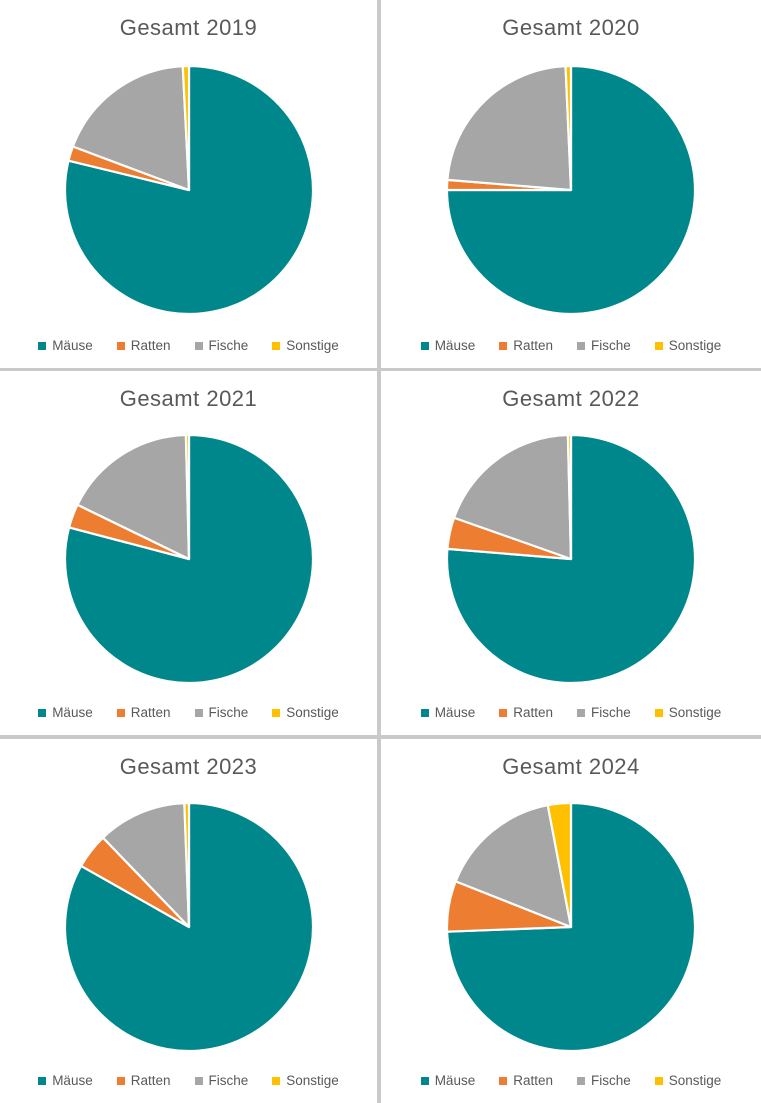 The height and width of the screenshot is (1103, 761). Describe the element at coordinates (188, 27) in the screenshot. I see `chart-title: Gesamt 2019` at that location.